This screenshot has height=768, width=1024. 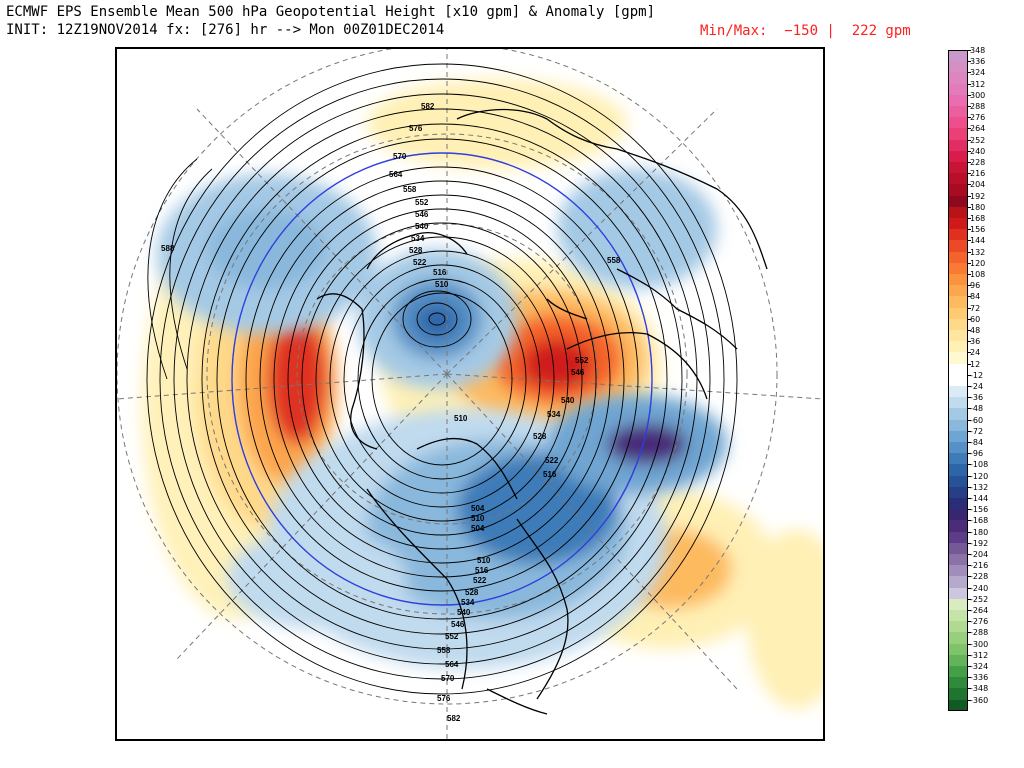 I want to click on legend-entry: 288, so click(x=983, y=110).